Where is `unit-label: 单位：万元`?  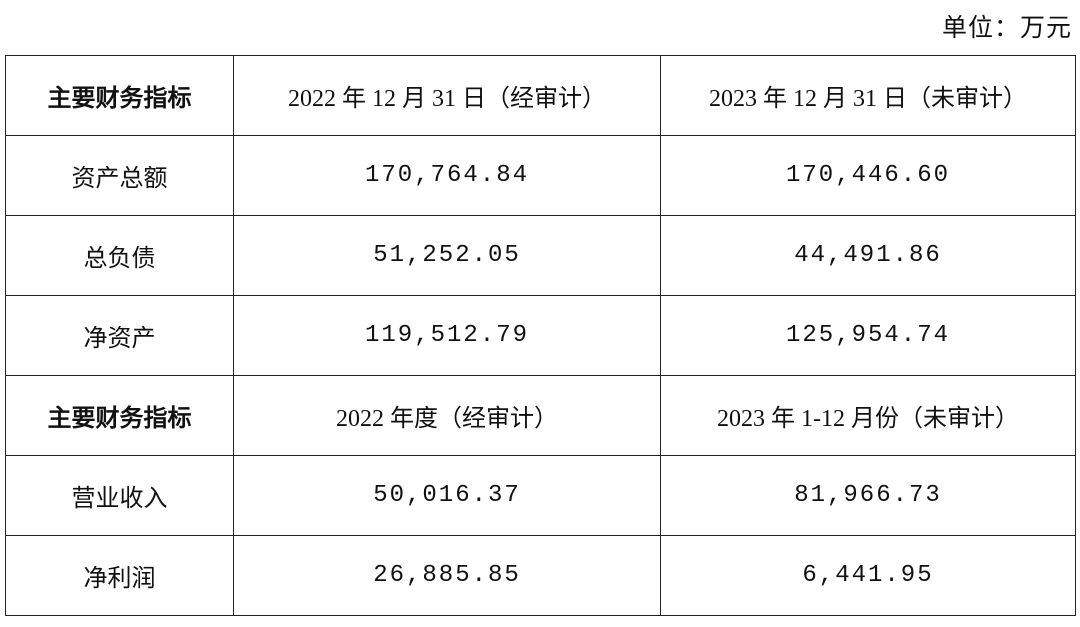
unit-label: 单位：万元 is located at coordinates (1006, 28).